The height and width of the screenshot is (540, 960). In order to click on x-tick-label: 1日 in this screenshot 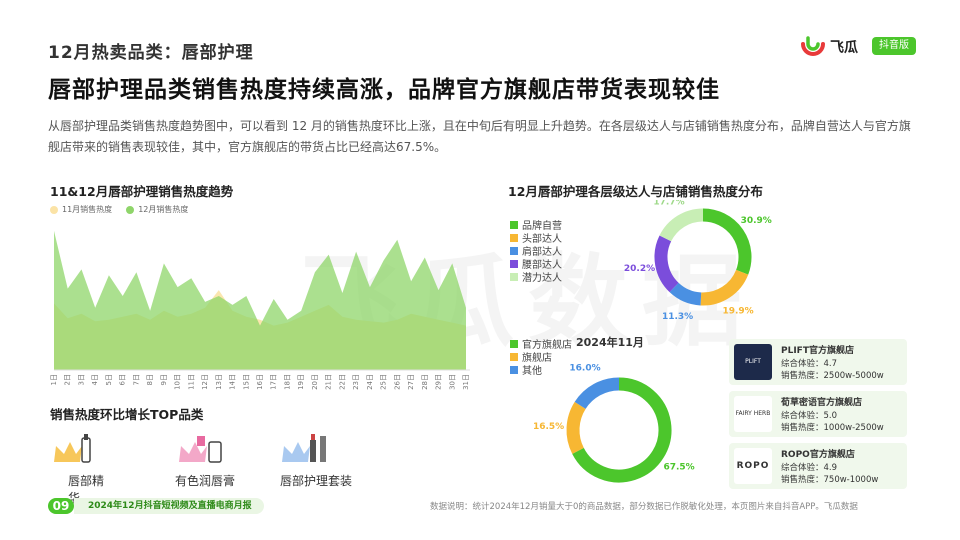, I will do `click(54, 379)`.